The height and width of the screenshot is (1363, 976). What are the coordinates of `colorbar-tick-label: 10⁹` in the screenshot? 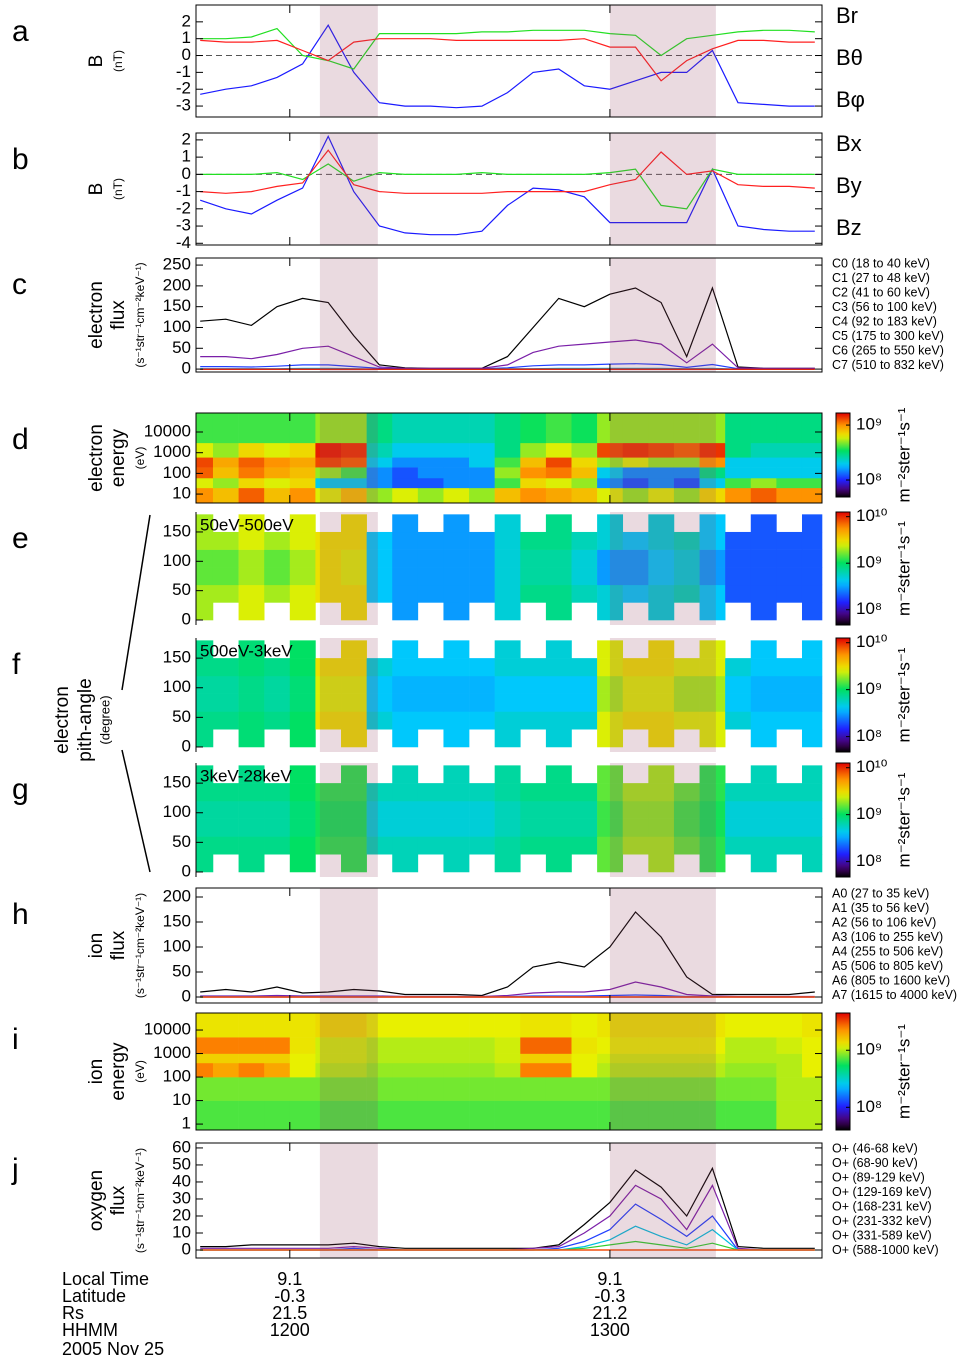 It's located at (869, 1049).